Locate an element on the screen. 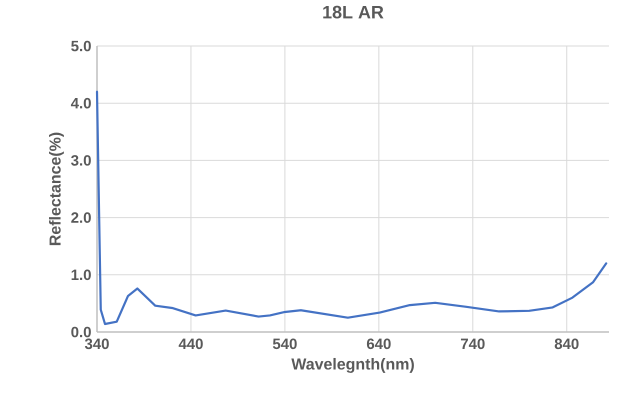  x-tick-label: 840 is located at coordinates (566, 344).